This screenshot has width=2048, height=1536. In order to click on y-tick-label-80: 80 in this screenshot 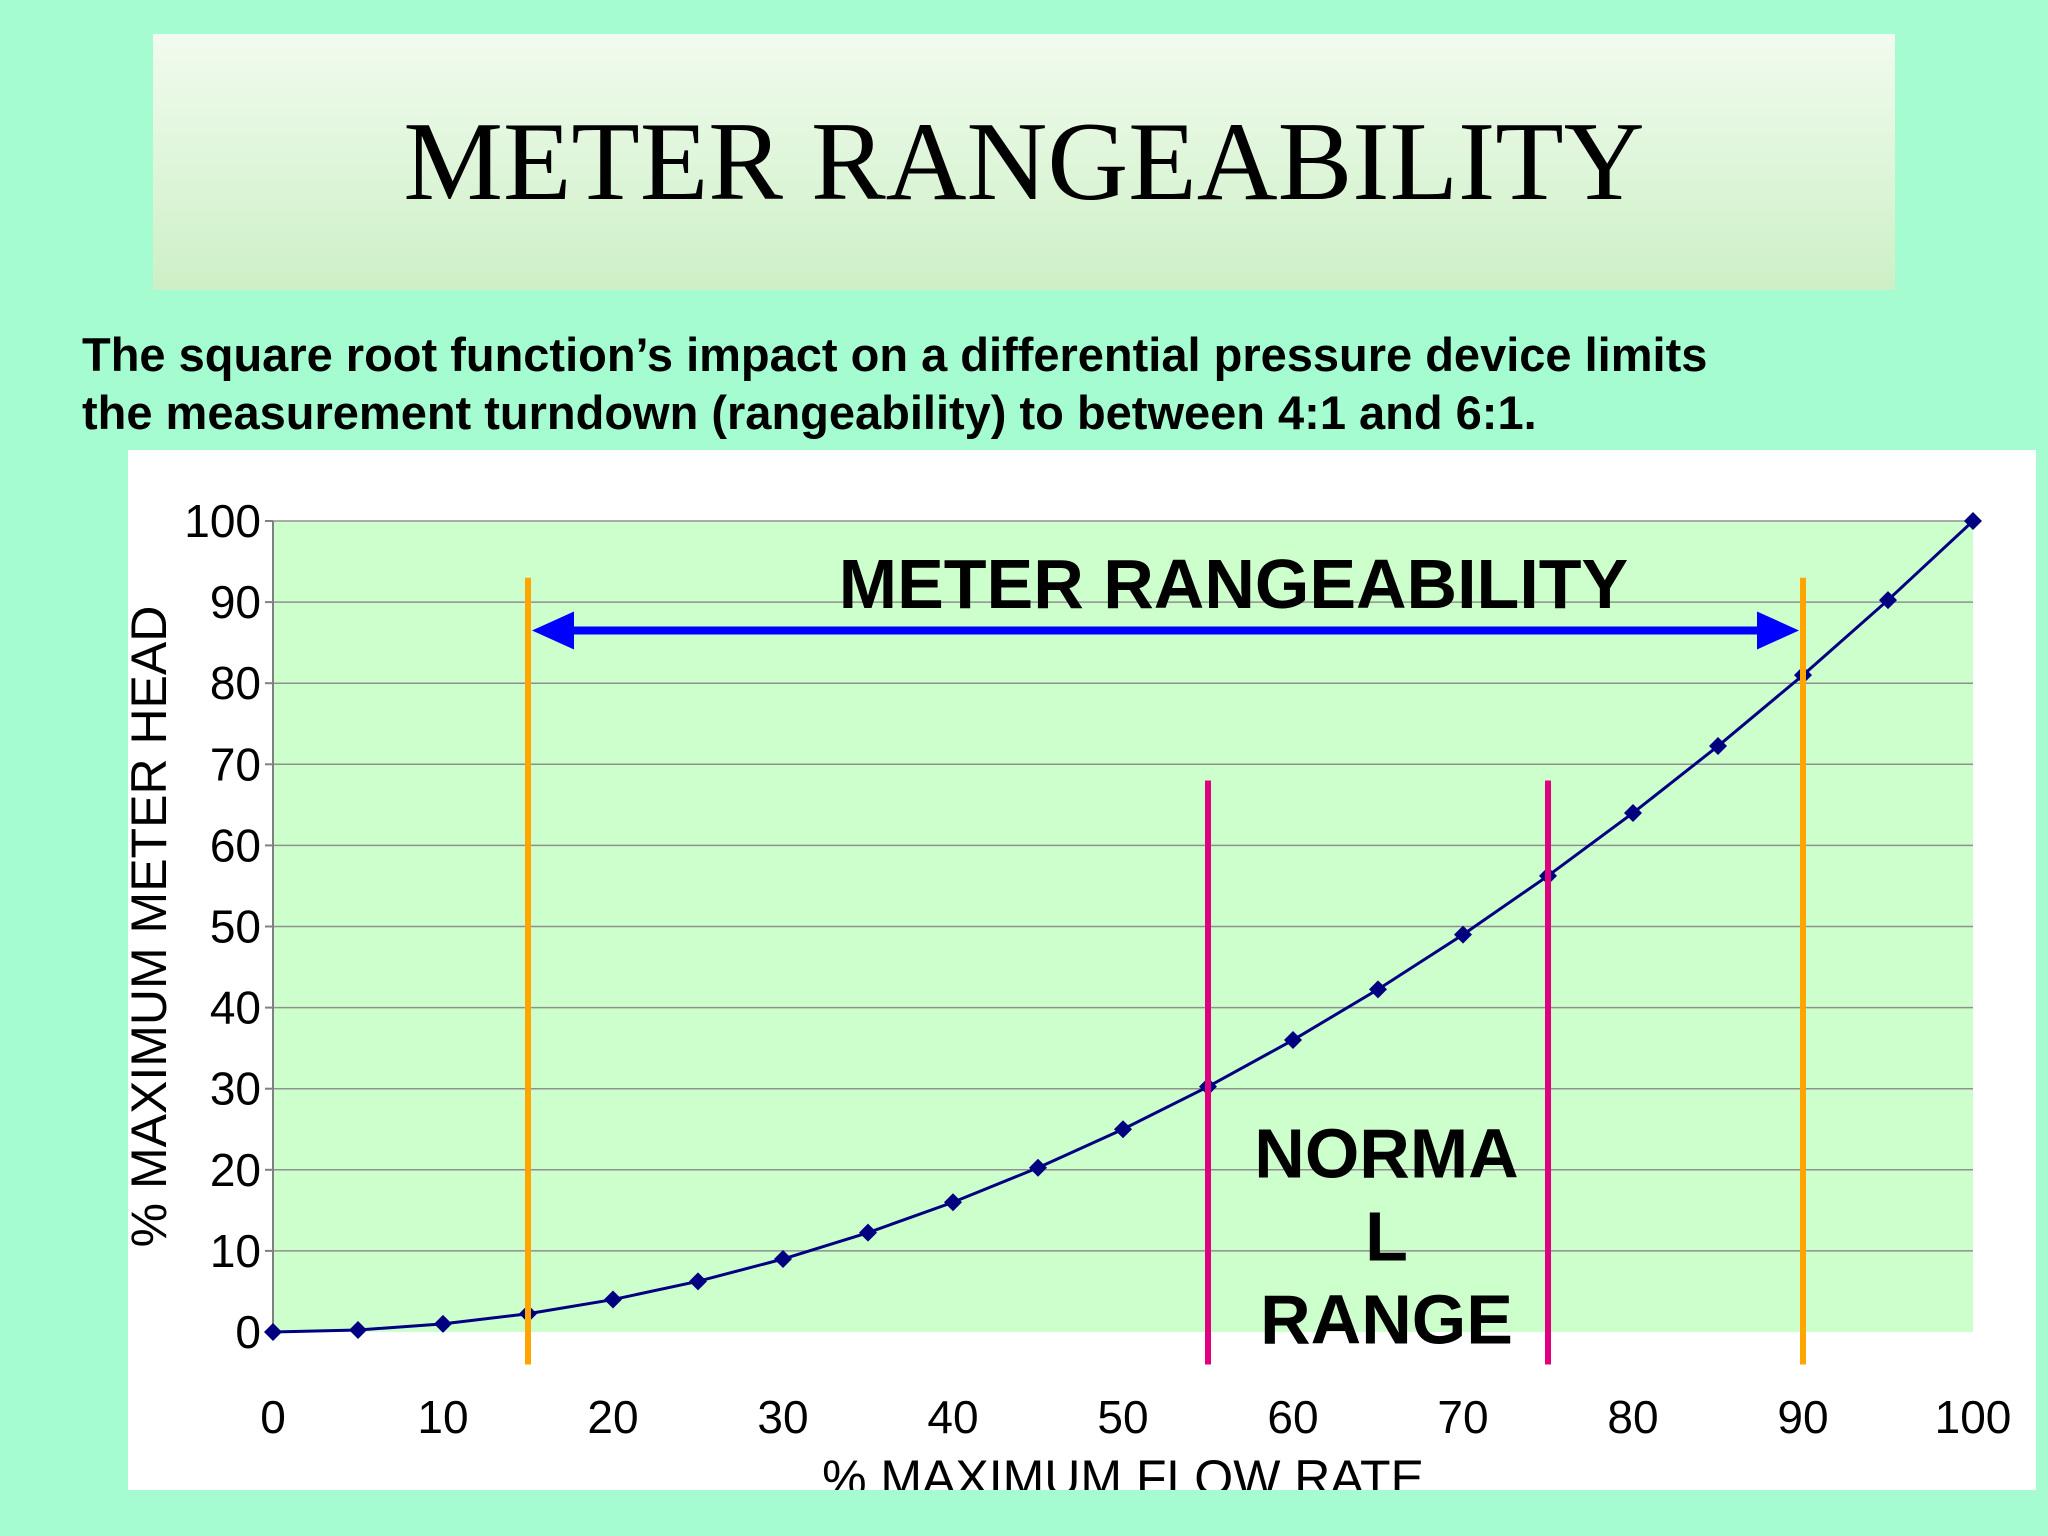, I will do `click(235, 683)`.